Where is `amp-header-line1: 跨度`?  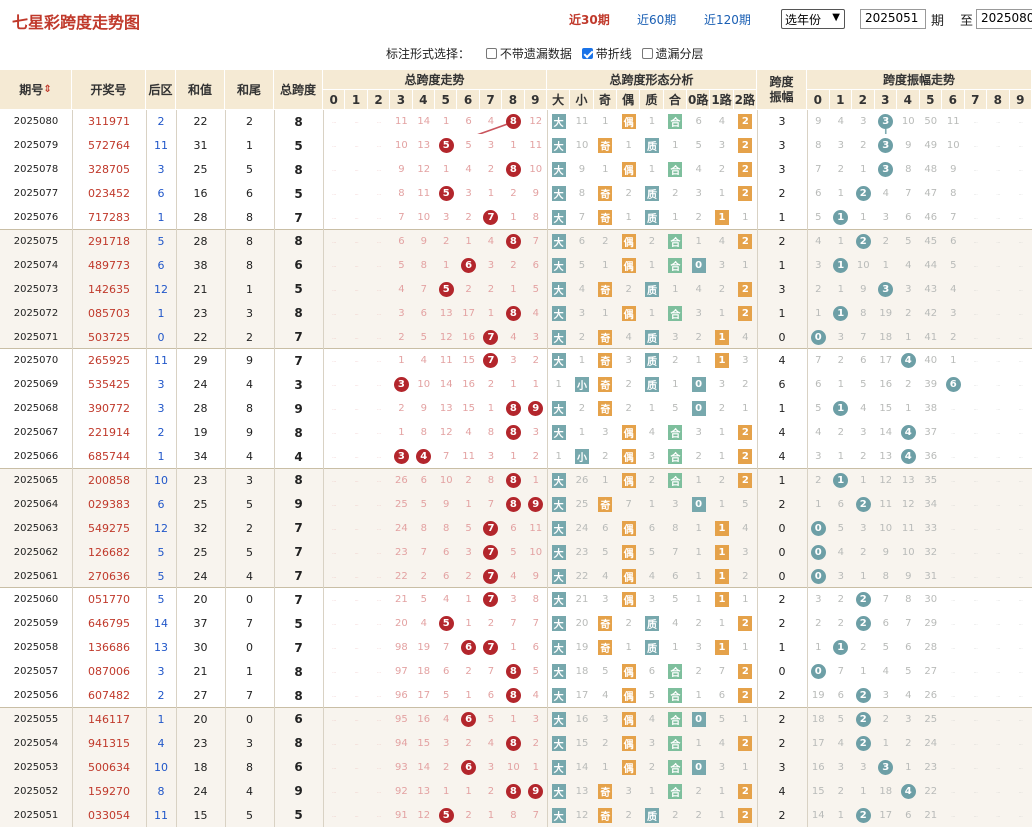 amp-header-line1: 跨度 is located at coordinates (781, 81).